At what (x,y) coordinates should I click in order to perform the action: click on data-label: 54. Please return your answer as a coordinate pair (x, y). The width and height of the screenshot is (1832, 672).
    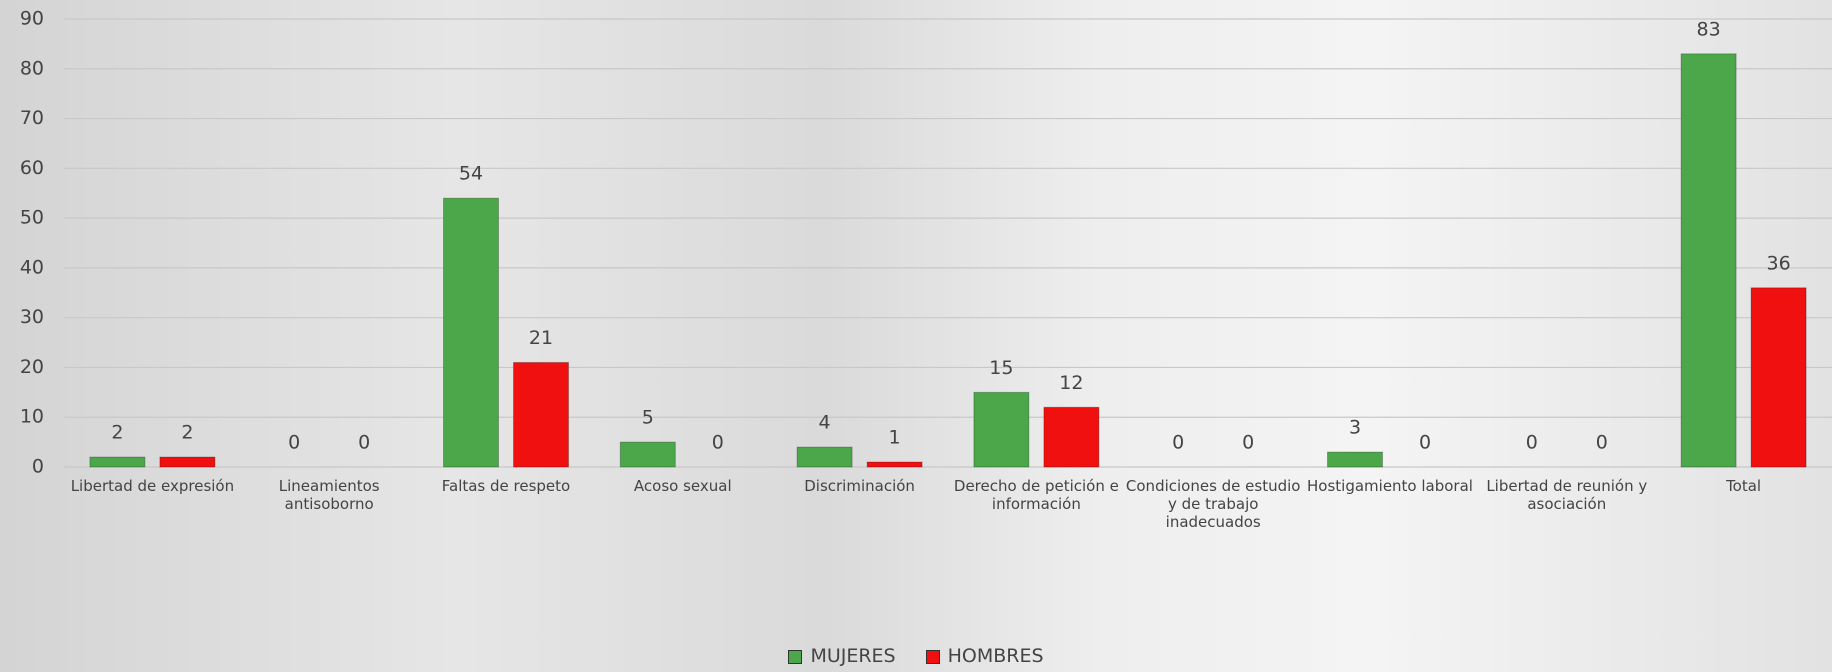
    Looking at the image, I should click on (471, 174).